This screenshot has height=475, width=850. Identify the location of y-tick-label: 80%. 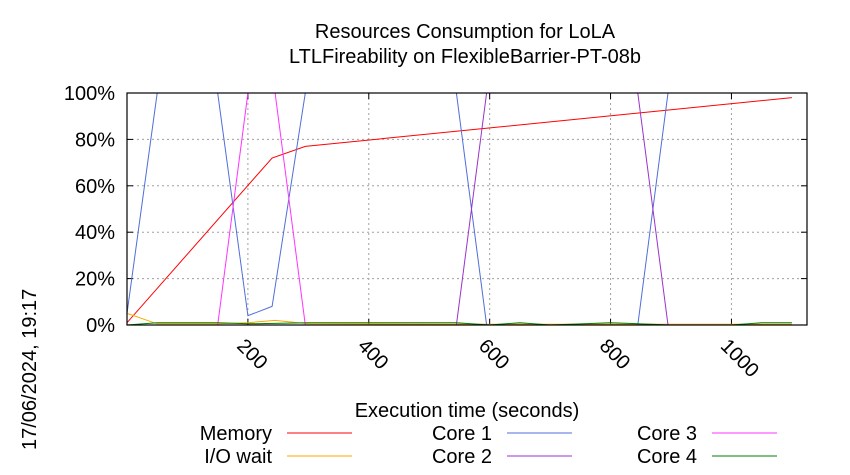
(95, 140).